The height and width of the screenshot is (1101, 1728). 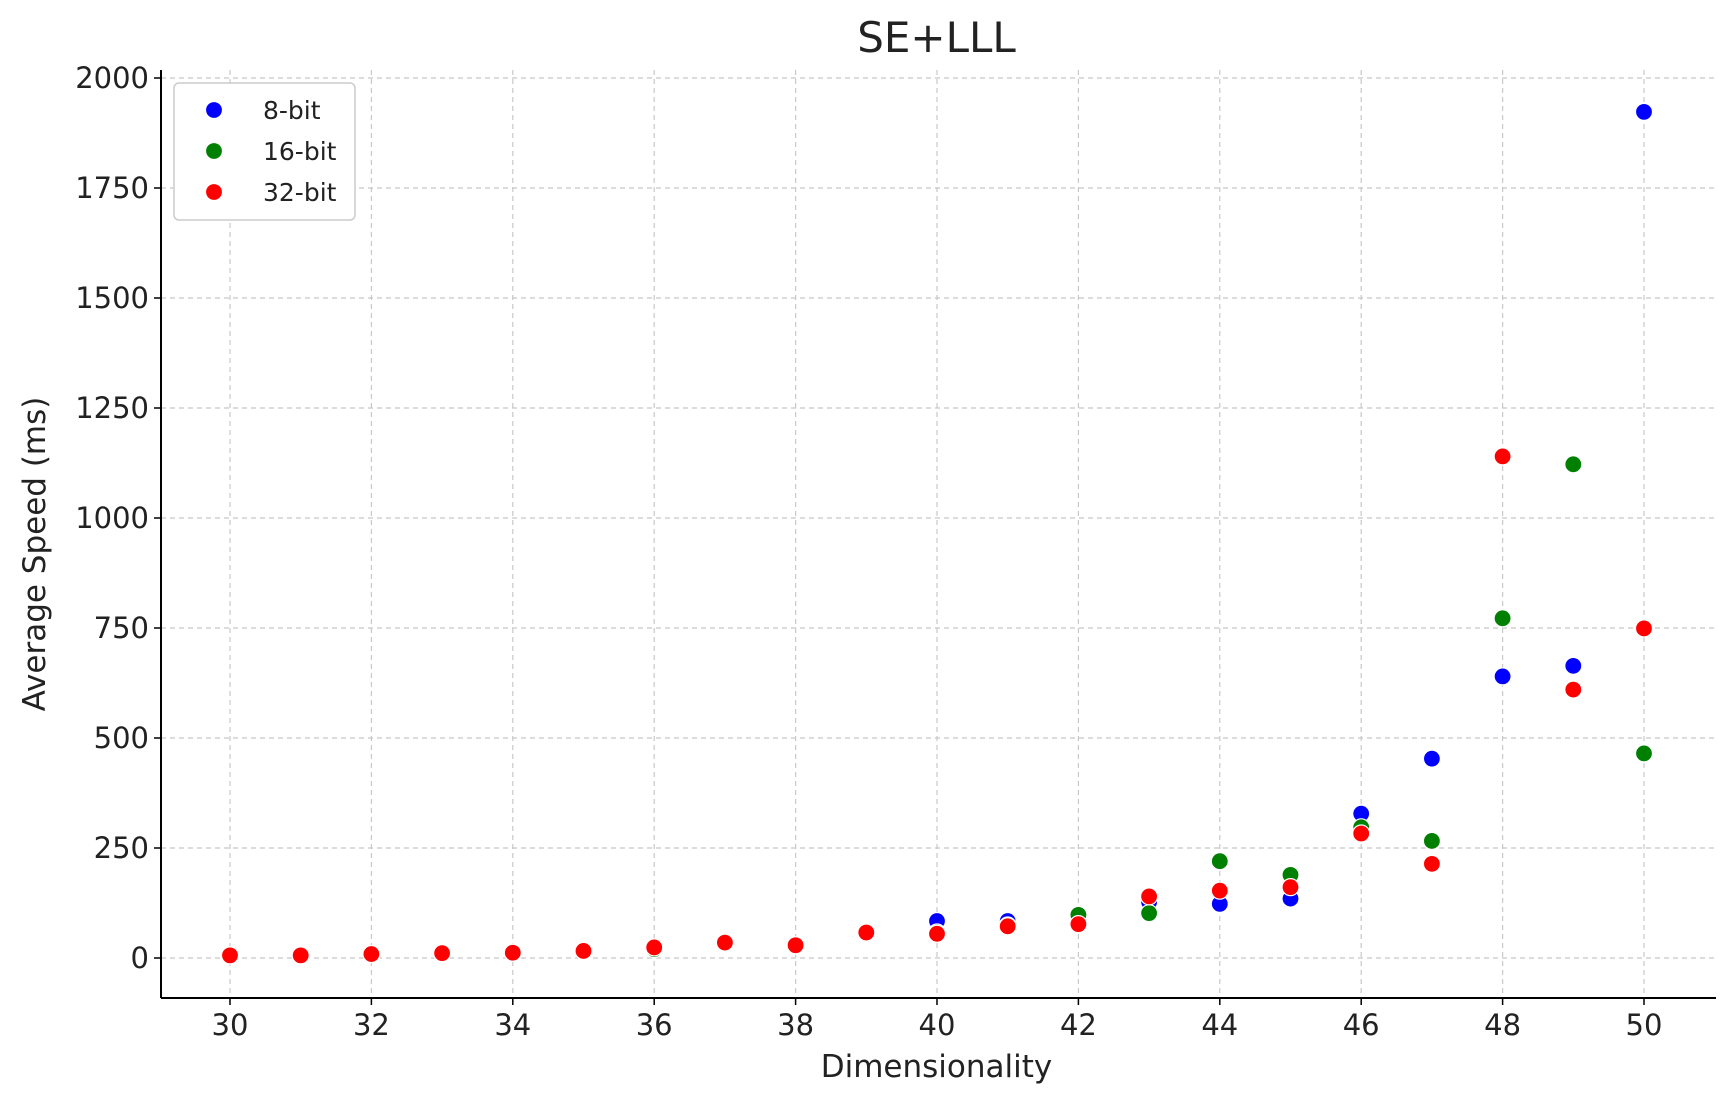 I want to click on y-tick-label: 750, so click(x=121, y=628).